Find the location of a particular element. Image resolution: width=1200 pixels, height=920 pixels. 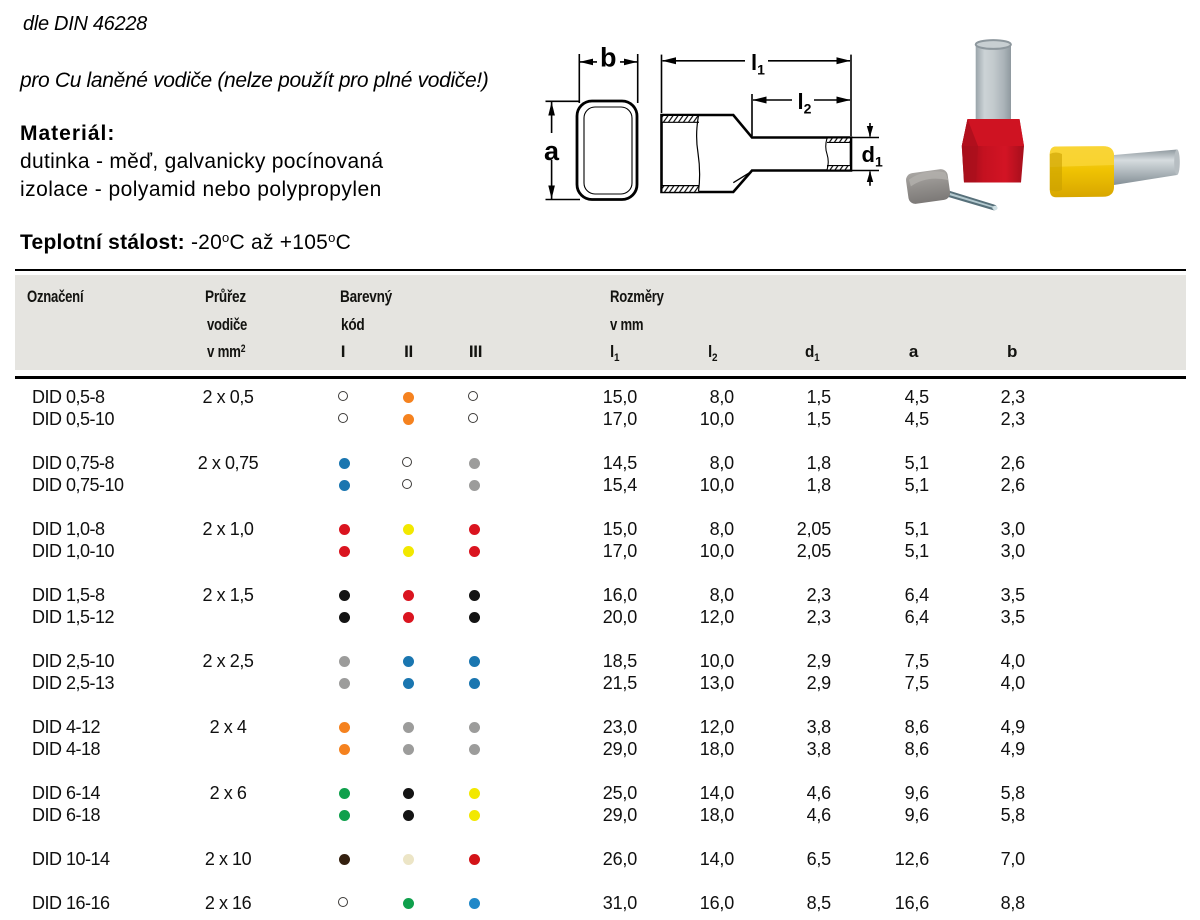

svg-text: l1 is located at coordinates (758, 64).